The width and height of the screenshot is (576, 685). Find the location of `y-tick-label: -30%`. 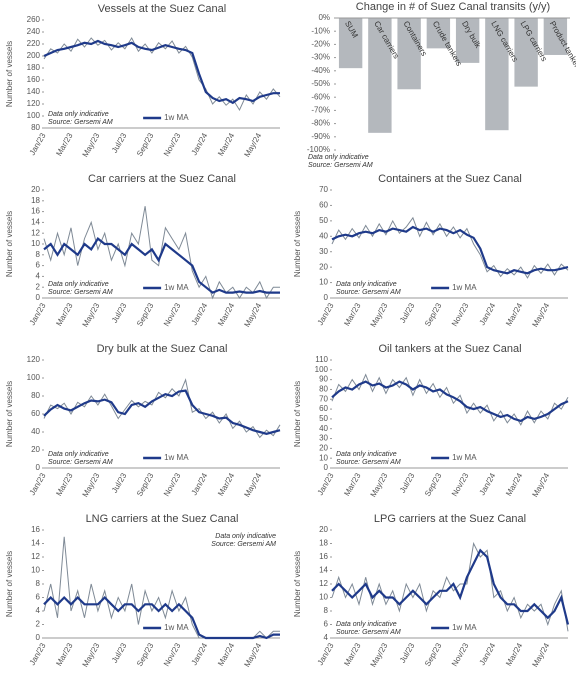

y-tick-label: -30% is located at coordinates (320, 57).